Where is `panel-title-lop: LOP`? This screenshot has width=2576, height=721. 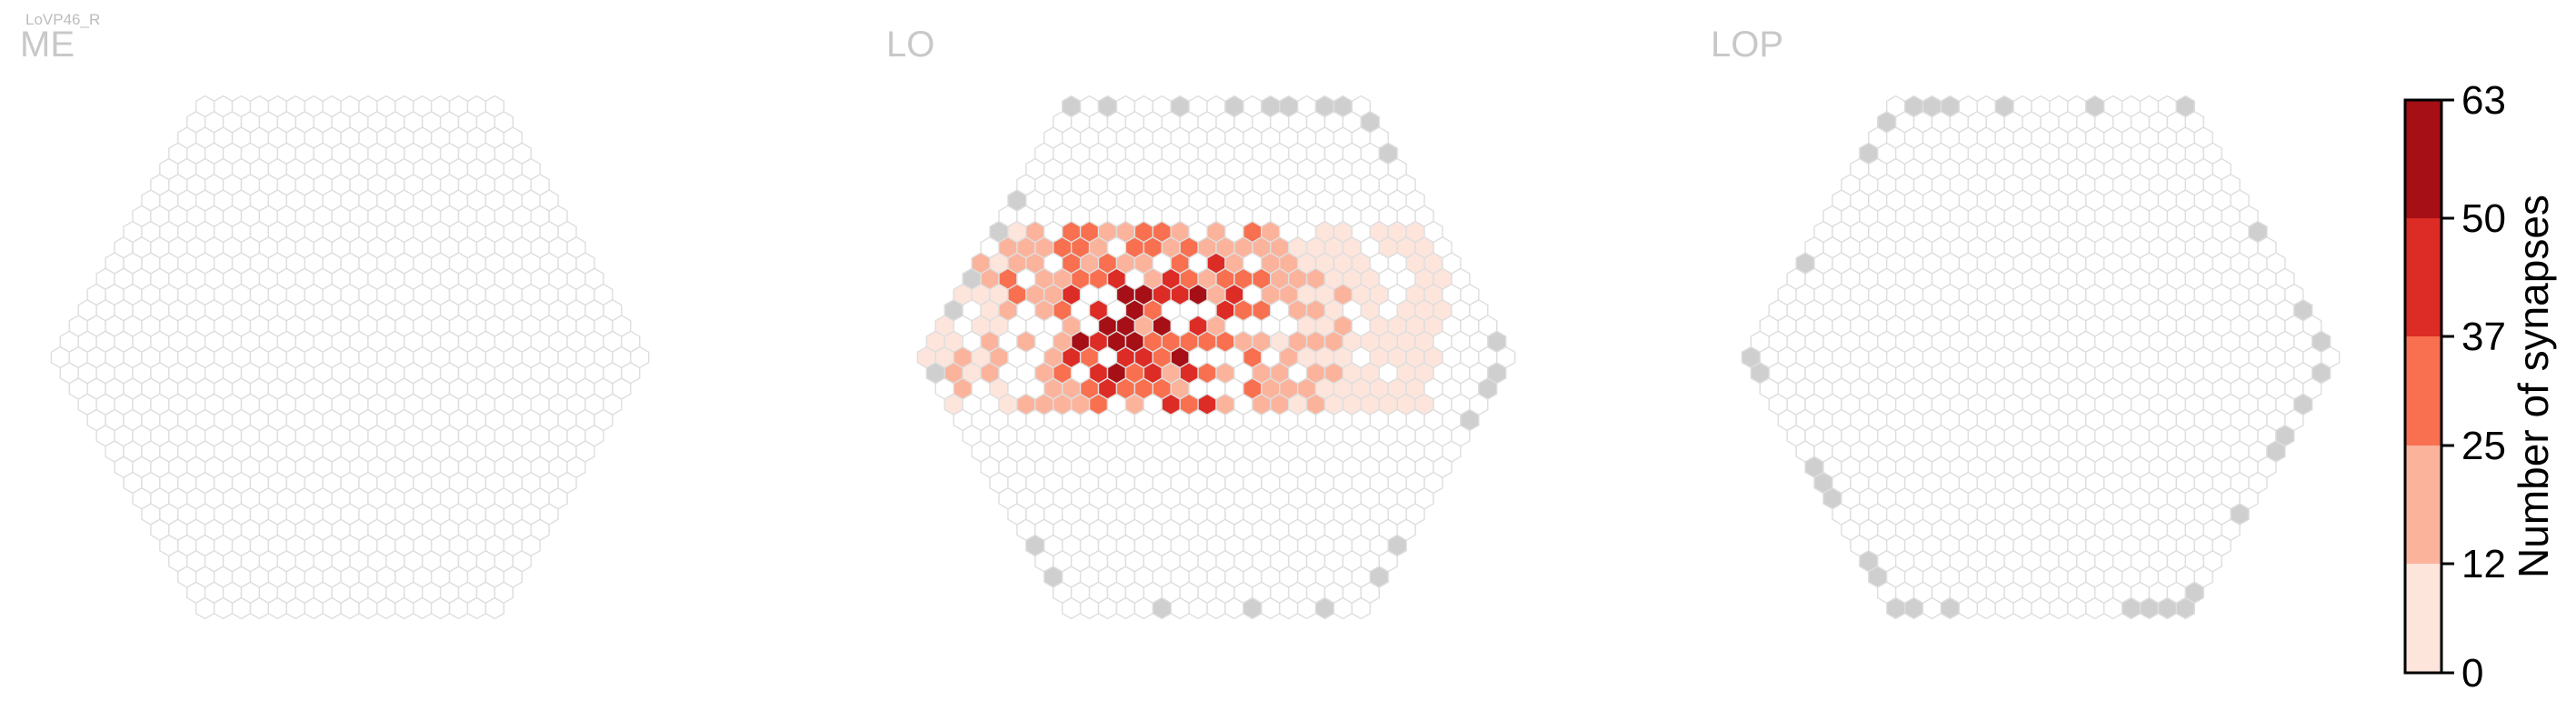
panel-title-lop: LOP is located at coordinates (1747, 45).